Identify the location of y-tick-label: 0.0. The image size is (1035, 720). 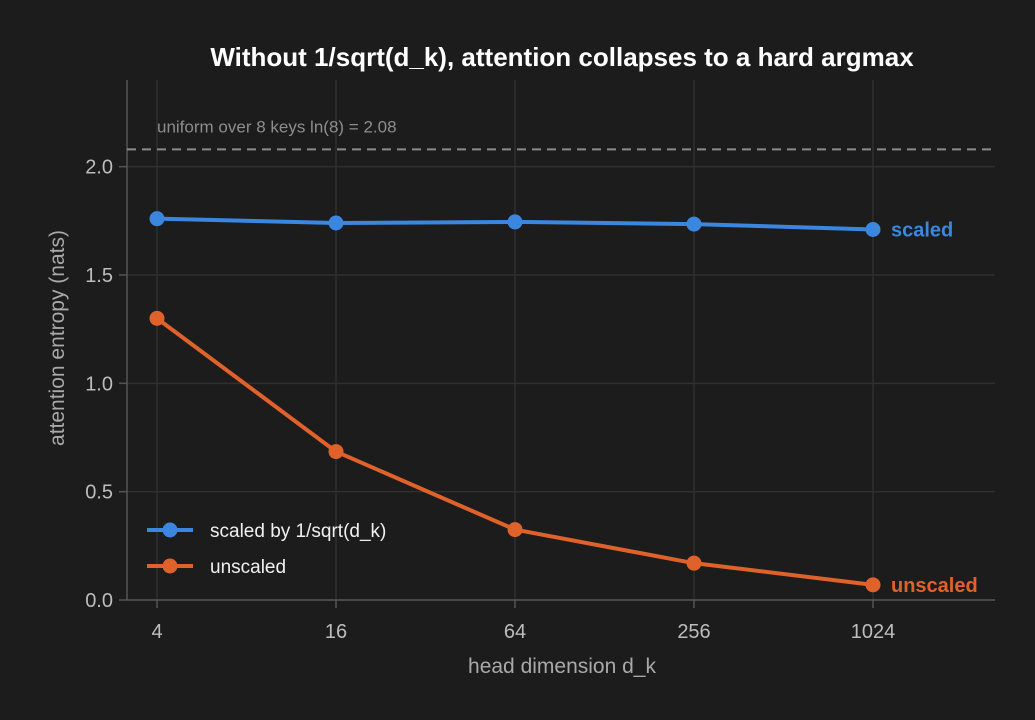
(99, 601).